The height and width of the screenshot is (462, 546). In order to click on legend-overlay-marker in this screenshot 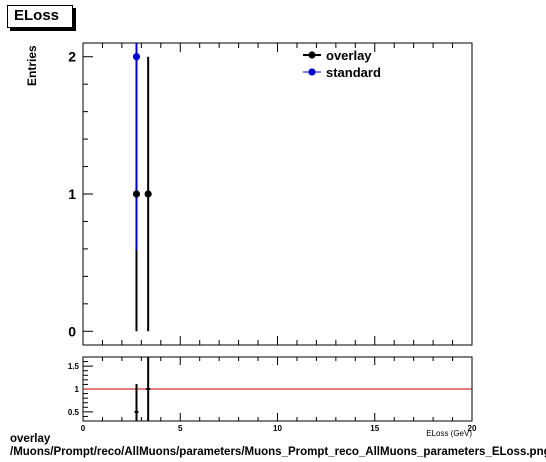, I will do `click(312, 55)`.